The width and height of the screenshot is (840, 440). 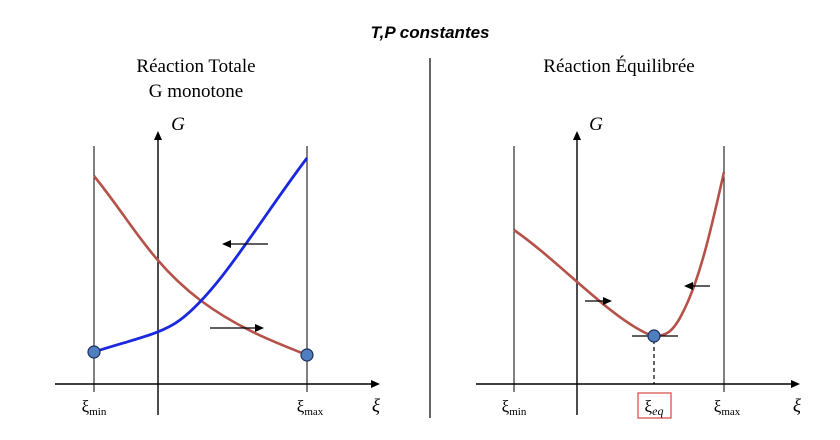 I want to click on right-tick-xi-min: ξmin, so click(x=514, y=407).